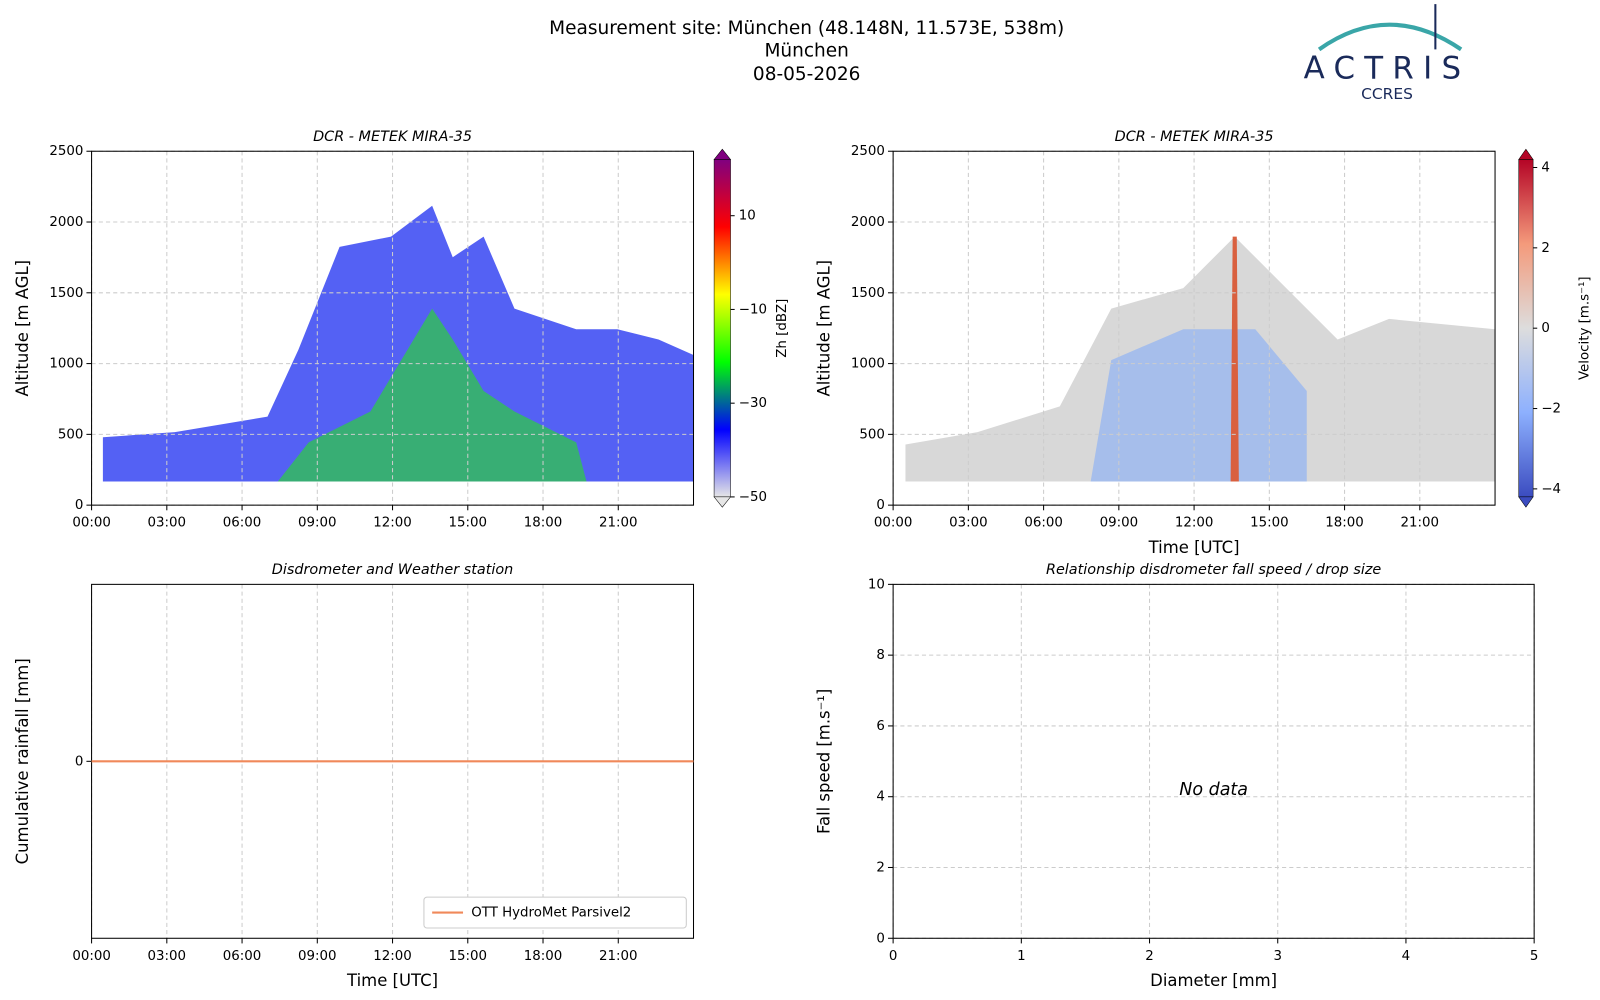 The width and height of the screenshot is (1600, 1000). I want to click on colorbar-tick-label: −2, so click(1551, 409).